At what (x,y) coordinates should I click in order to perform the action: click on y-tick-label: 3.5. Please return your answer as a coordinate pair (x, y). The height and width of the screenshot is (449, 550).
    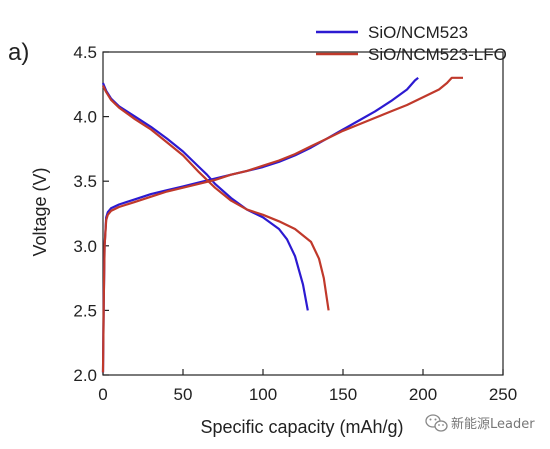
    Looking at the image, I should click on (85, 181).